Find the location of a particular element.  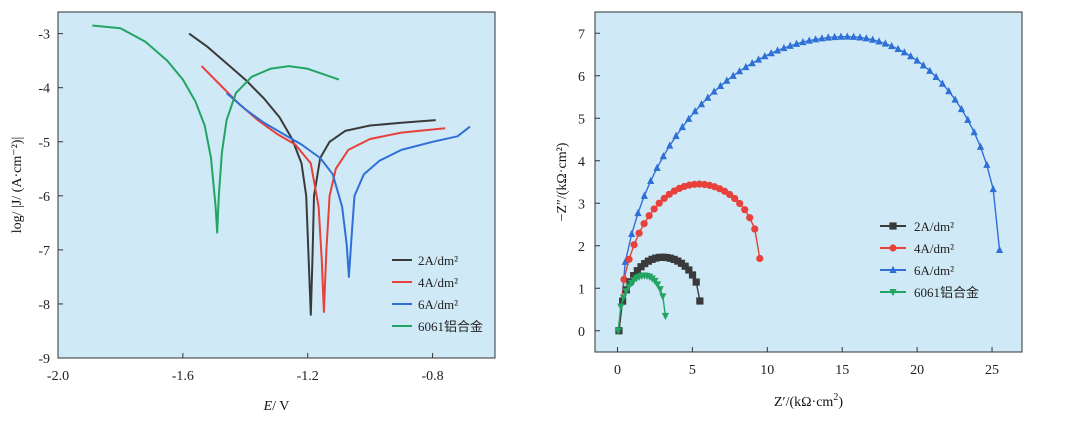

x-tick-label: 0 is located at coordinates (617, 370).